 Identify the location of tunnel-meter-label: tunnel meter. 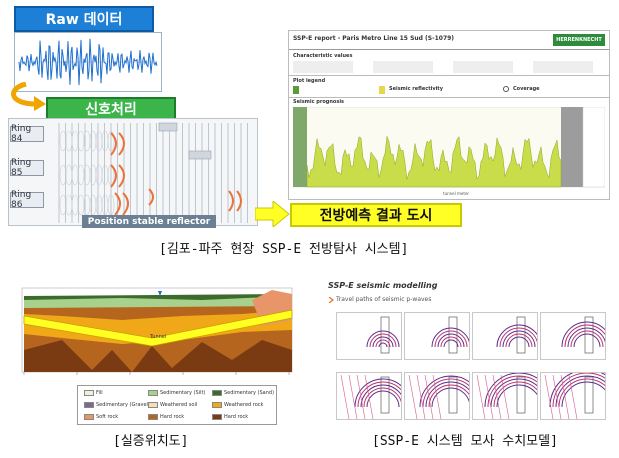
(456, 193).